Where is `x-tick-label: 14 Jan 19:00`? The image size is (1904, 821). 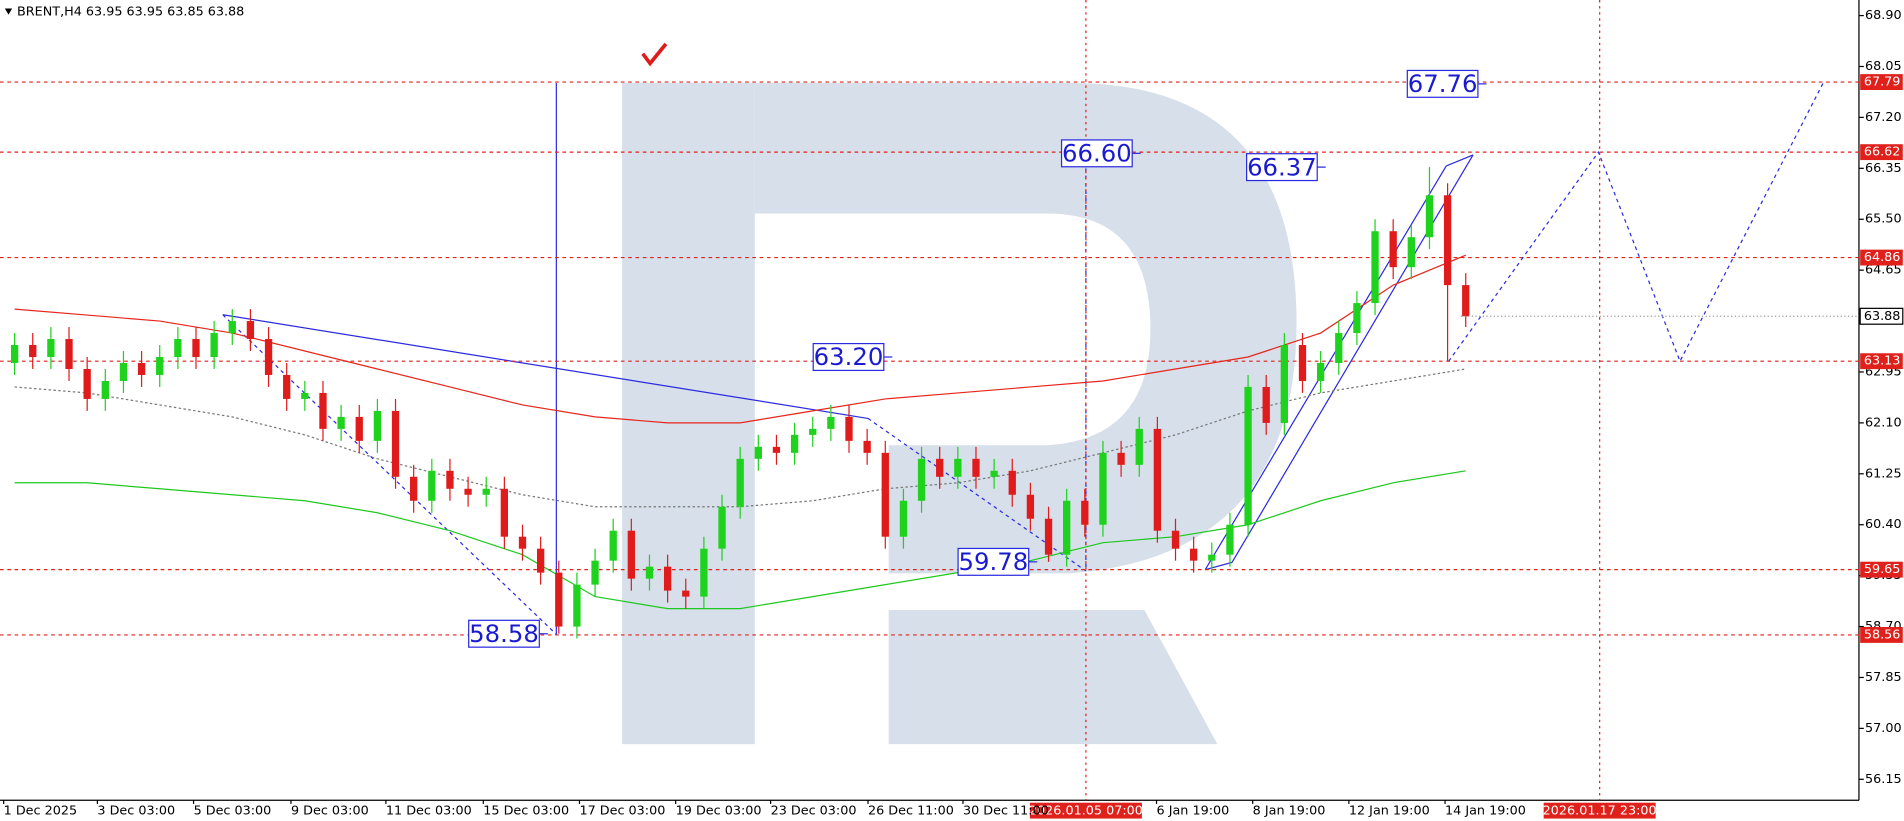
x-tick-label: 14 Jan 19:00 is located at coordinates (1485, 811).